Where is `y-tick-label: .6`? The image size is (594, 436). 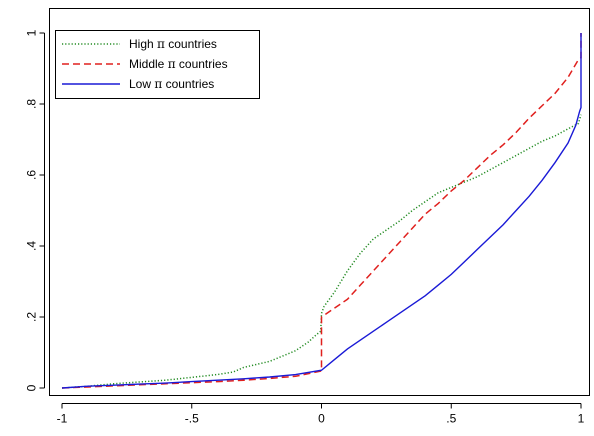
y-tick-label: .6 is located at coordinates (32, 175).